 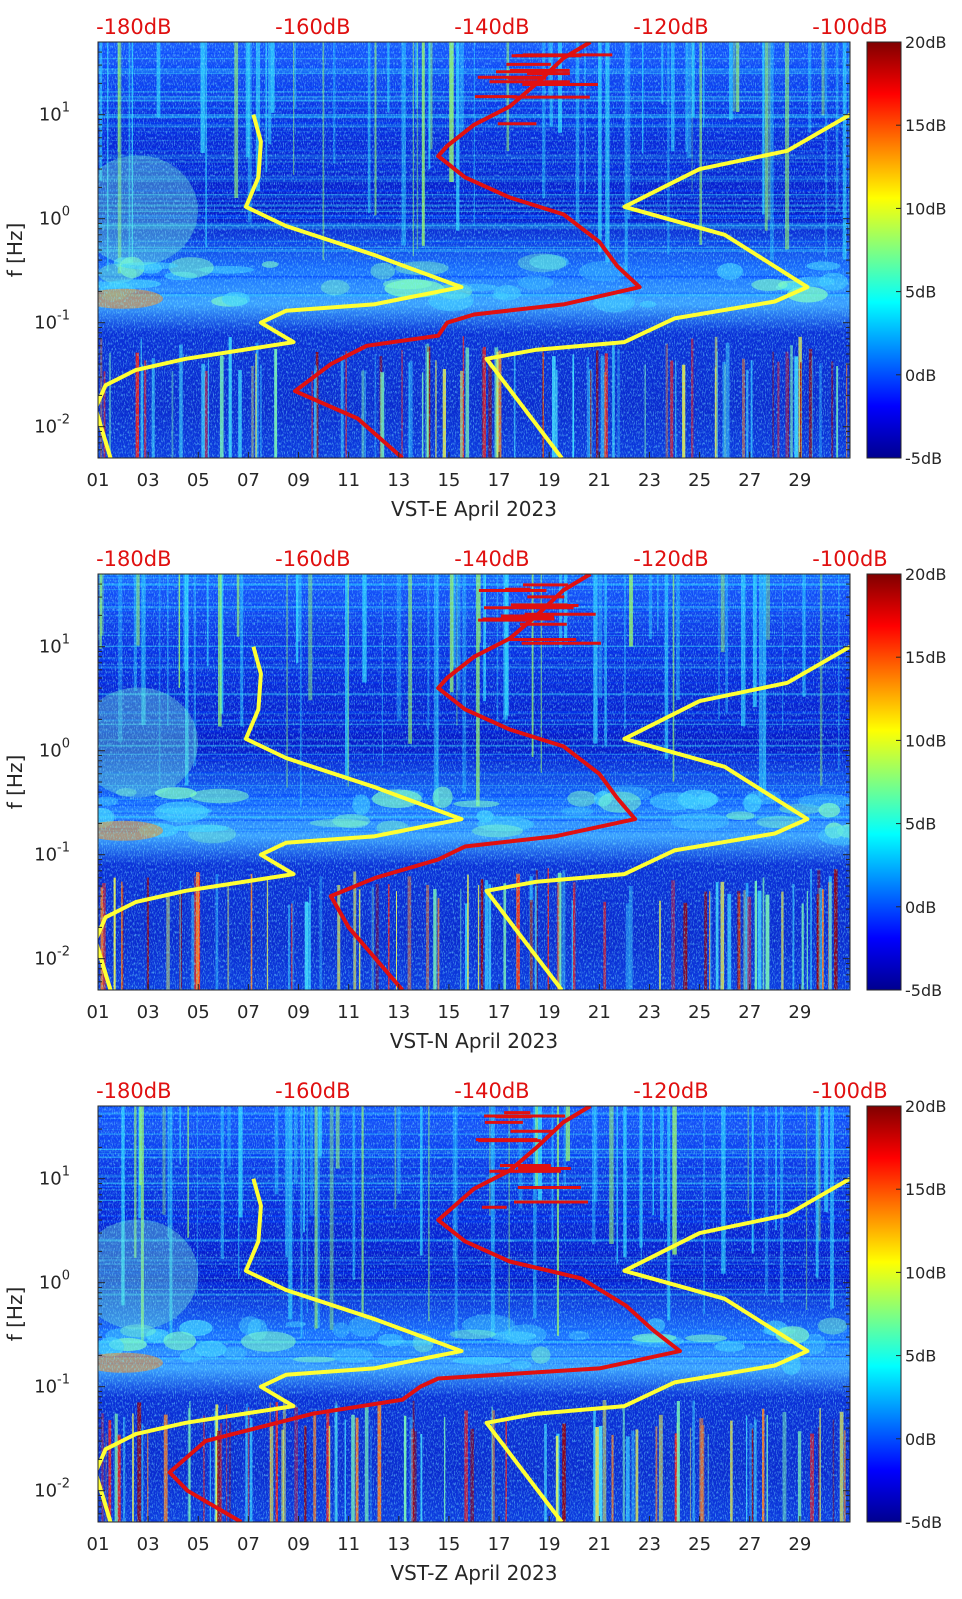 What do you see at coordinates (906, 1314) in the screenshot?
I see `colorbar: 20dB 15dB 10dB 5dB 0dB -5dB` at bounding box center [906, 1314].